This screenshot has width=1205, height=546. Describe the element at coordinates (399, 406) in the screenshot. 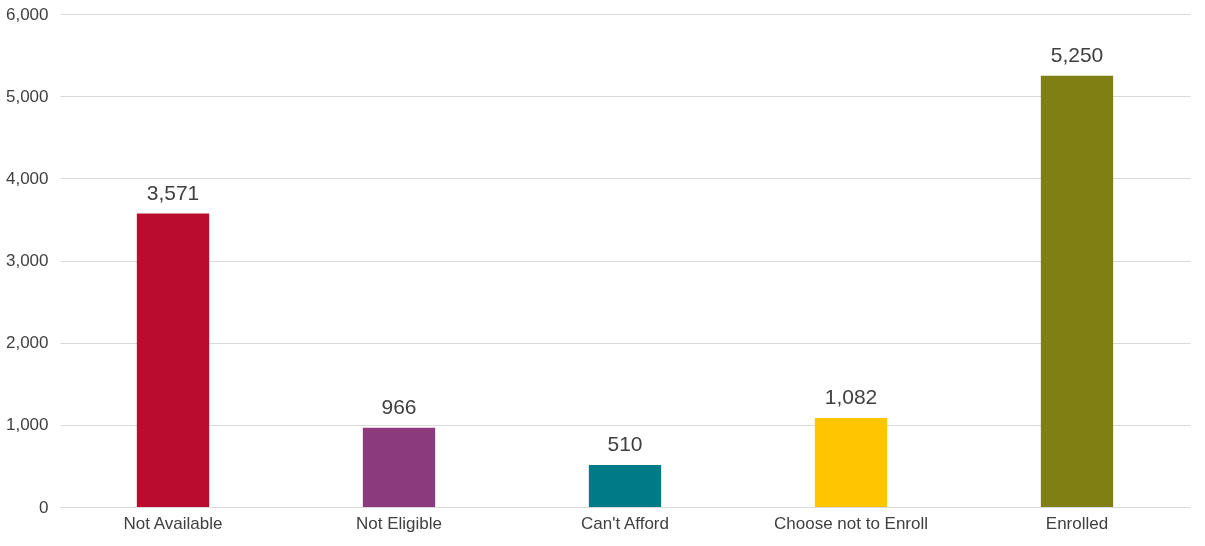

I see `data-label: 966` at that location.